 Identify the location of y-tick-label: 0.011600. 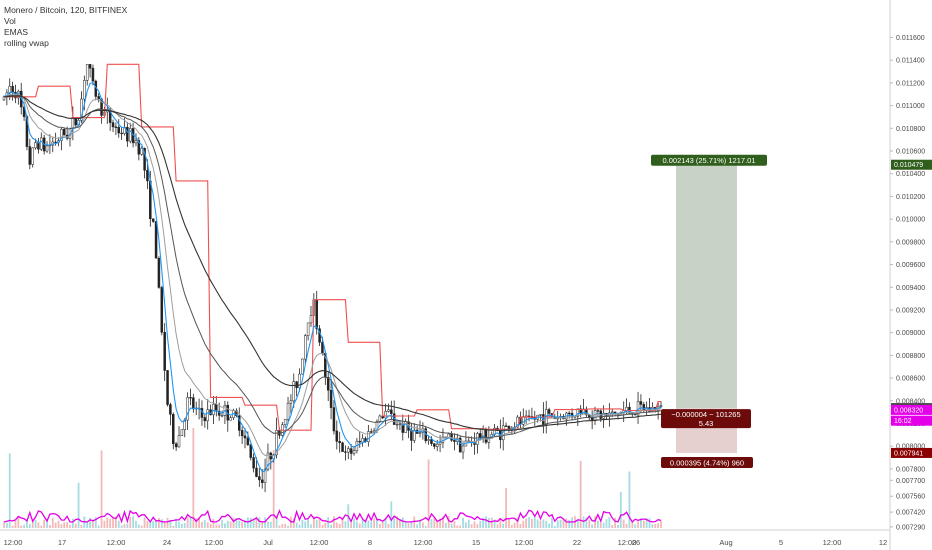
(910, 38).